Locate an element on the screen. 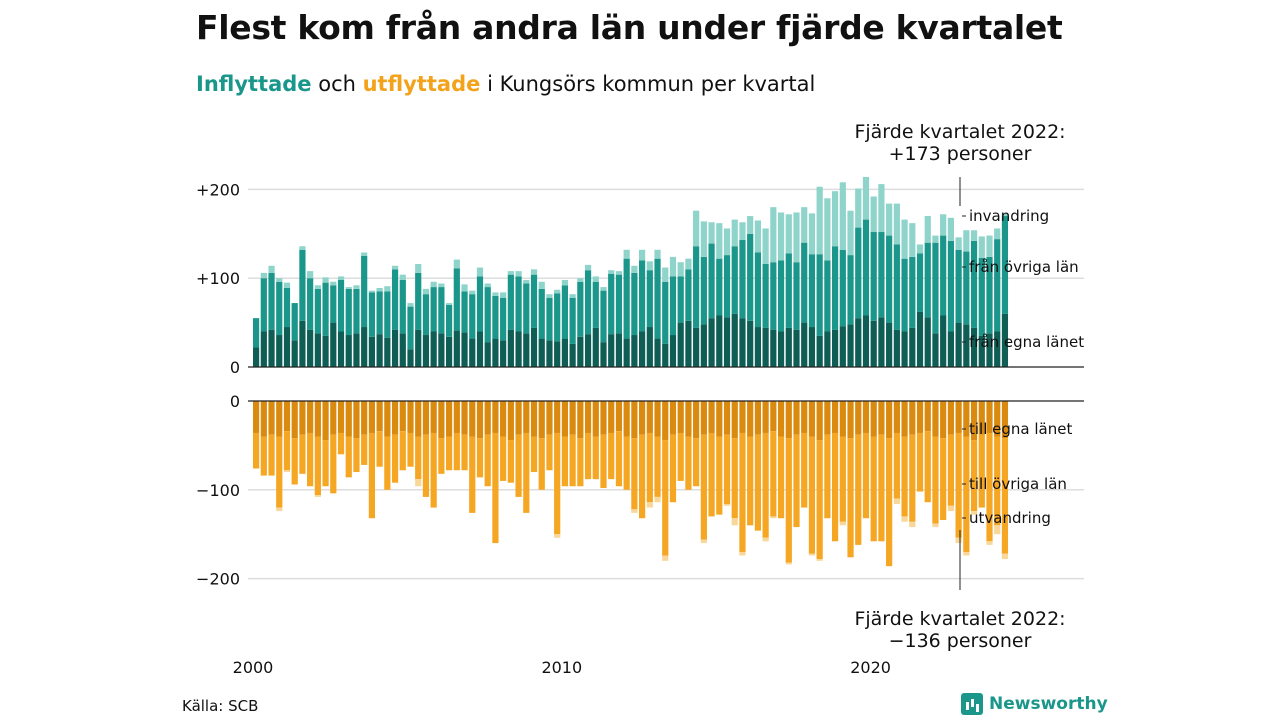 This screenshot has height=720, width=1280. y-tick-upper: +100 is located at coordinates (218, 278).